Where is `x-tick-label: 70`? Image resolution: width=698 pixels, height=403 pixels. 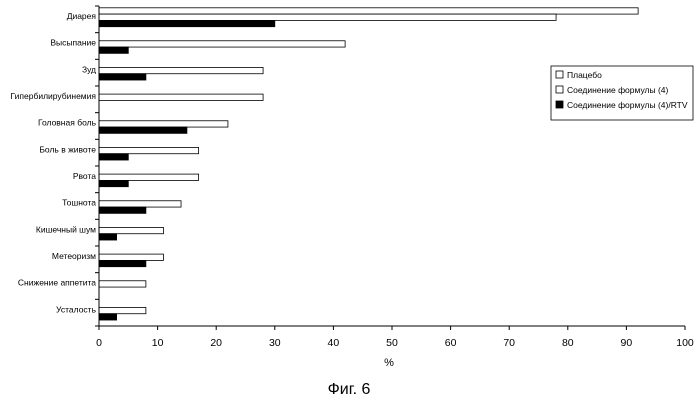
x-tick-label: 70 is located at coordinates (509, 343).